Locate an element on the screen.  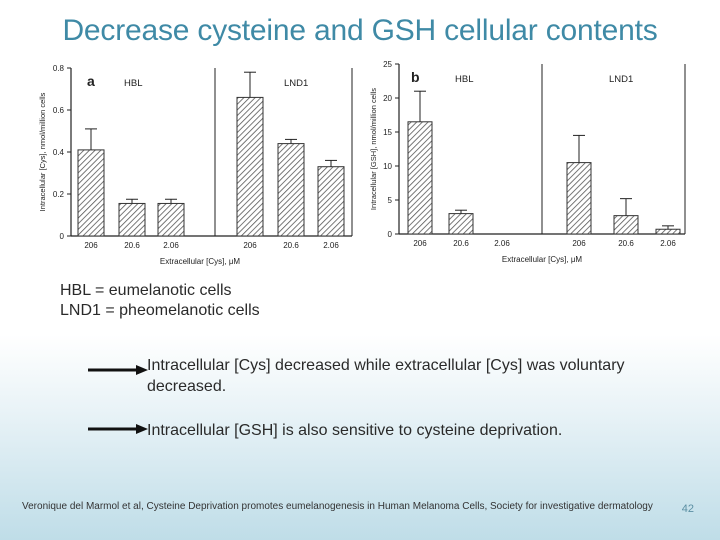
y-tick-label: 15 is located at coordinates (387, 132).